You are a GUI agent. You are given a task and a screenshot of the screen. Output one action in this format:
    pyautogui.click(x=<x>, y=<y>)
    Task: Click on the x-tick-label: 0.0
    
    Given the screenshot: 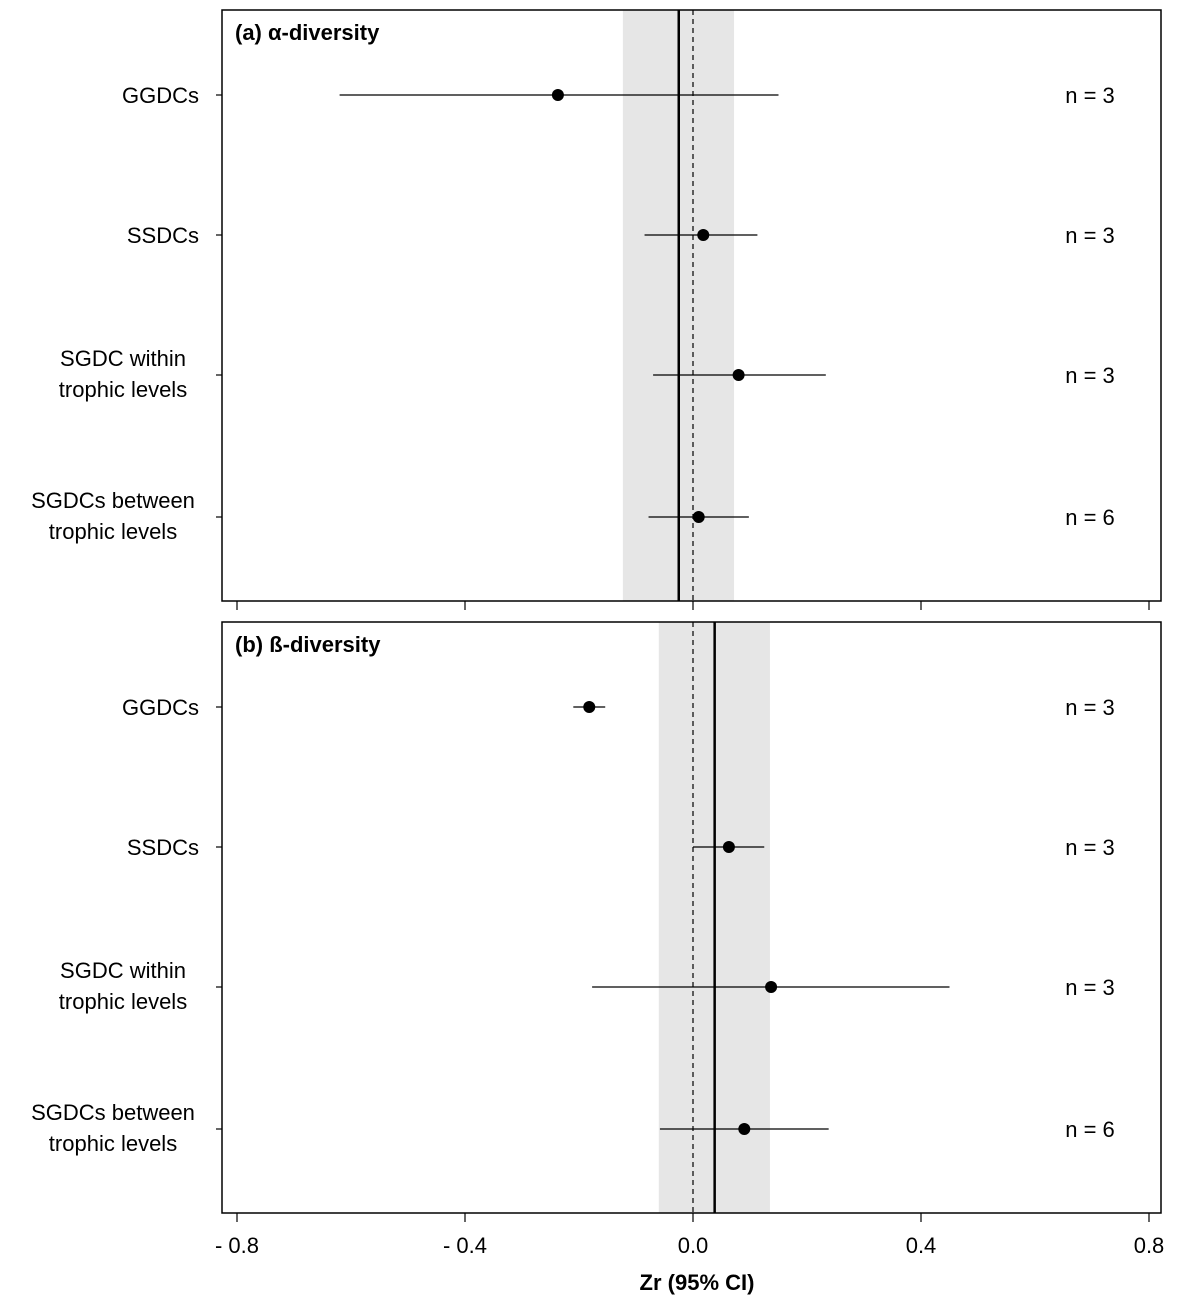 What is the action you would take?
    pyautogui.click(x=693, y=1245)
    